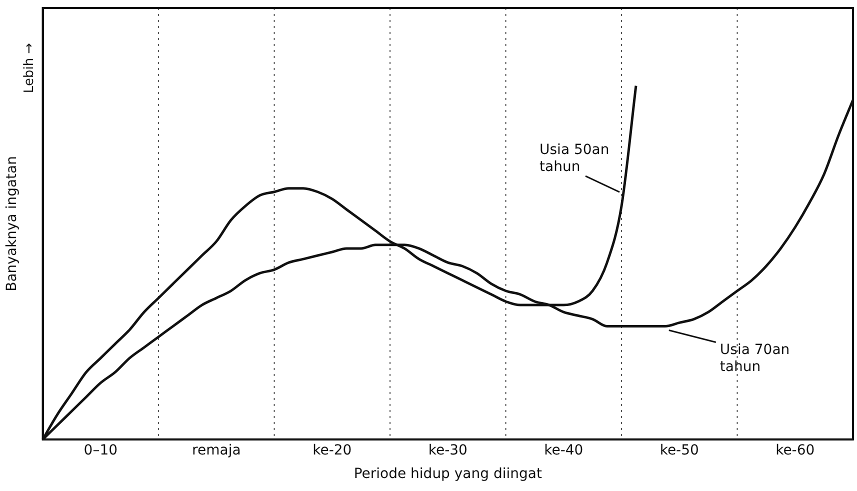 The image size is (857, 491). Describe the element at coordinates (12, 224) in the screenshot. I see `y-axis-title: Banyaknya ingatan` at that location.